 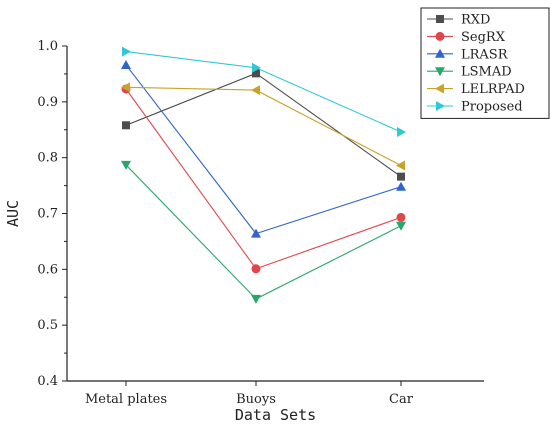 I want to click on y-tick-label: 0.4, so click(x=47, y=381).